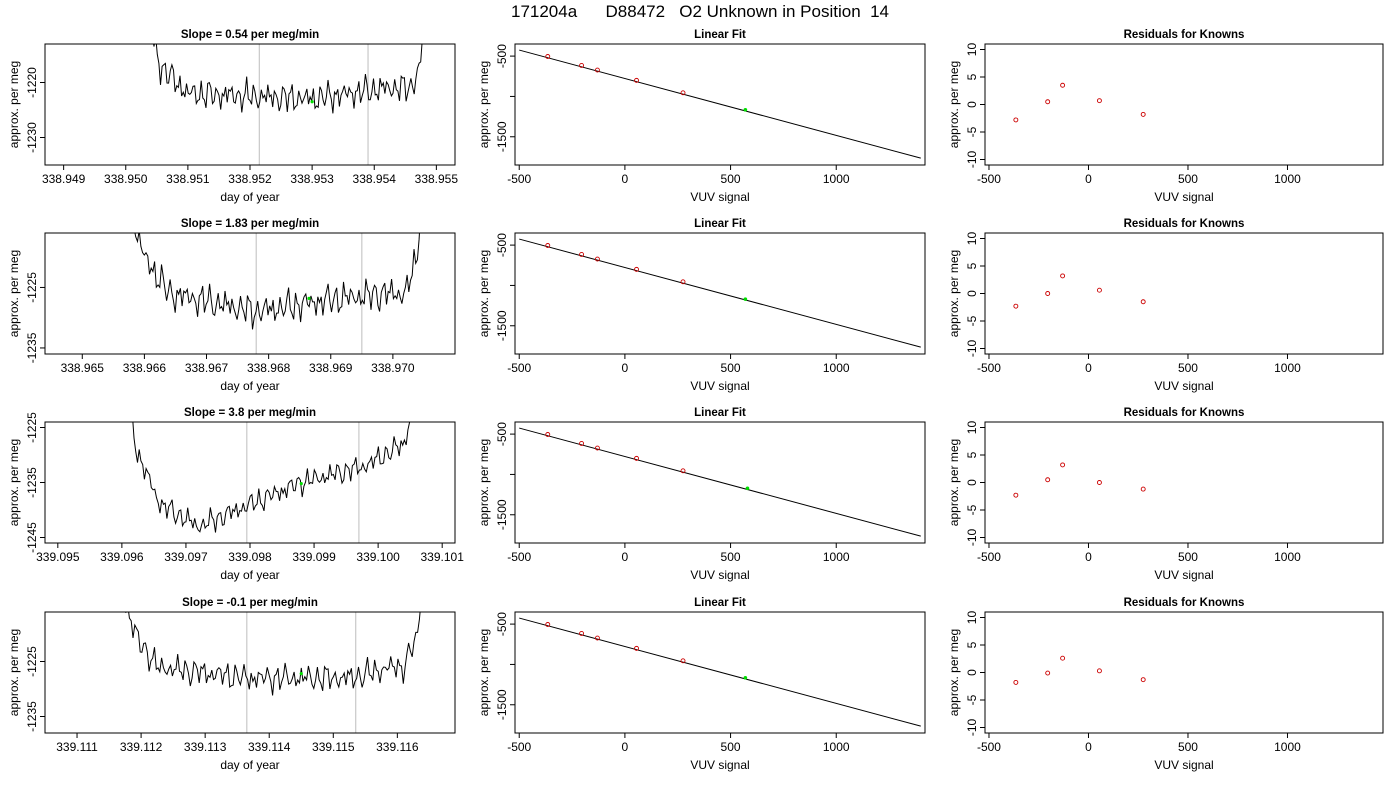 This screenshot has width=1400, height=800. What do you see at coordinates (83, 368) in the screenshot?
I see `x-tick-label: 338.965` at bounding box center [83, 368].